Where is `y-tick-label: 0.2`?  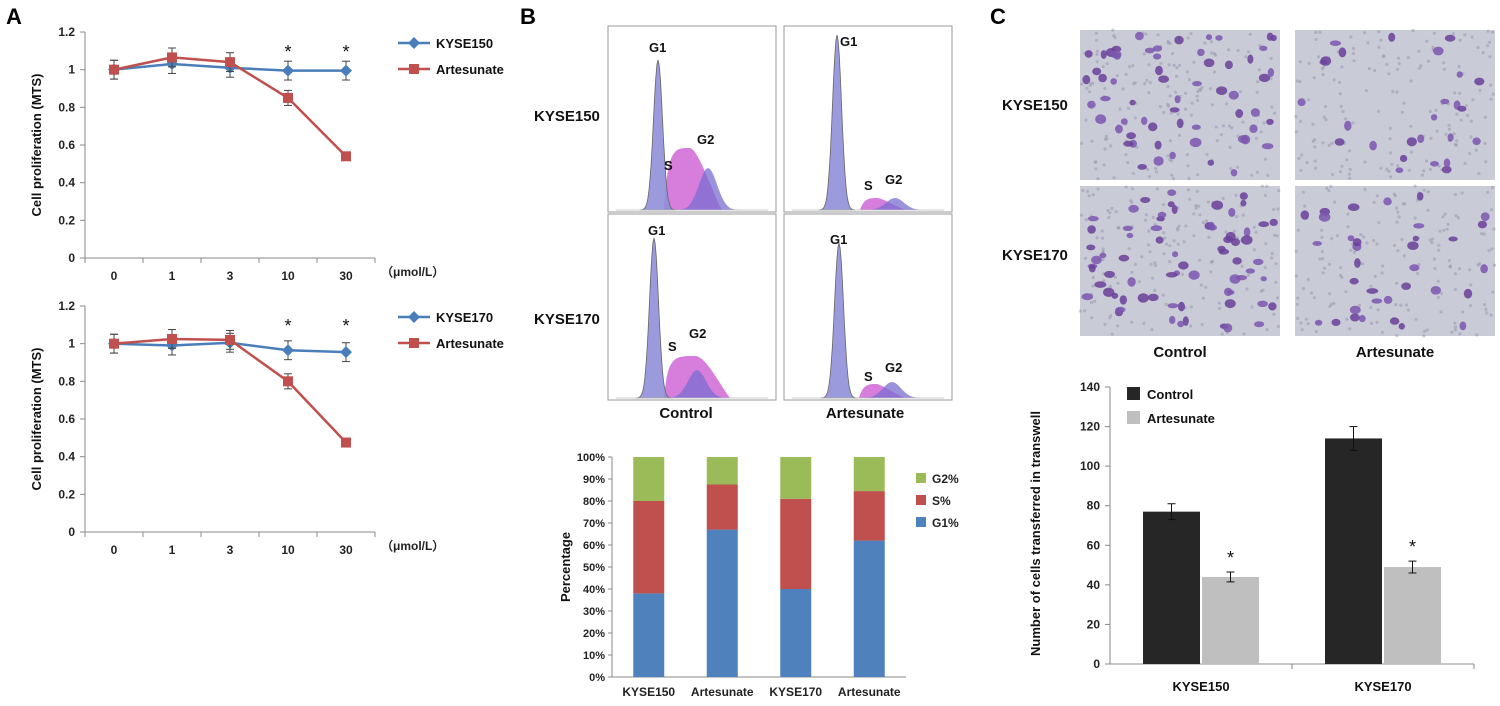 y-tick-label: 0.2 is located at coordinates (66, 220).